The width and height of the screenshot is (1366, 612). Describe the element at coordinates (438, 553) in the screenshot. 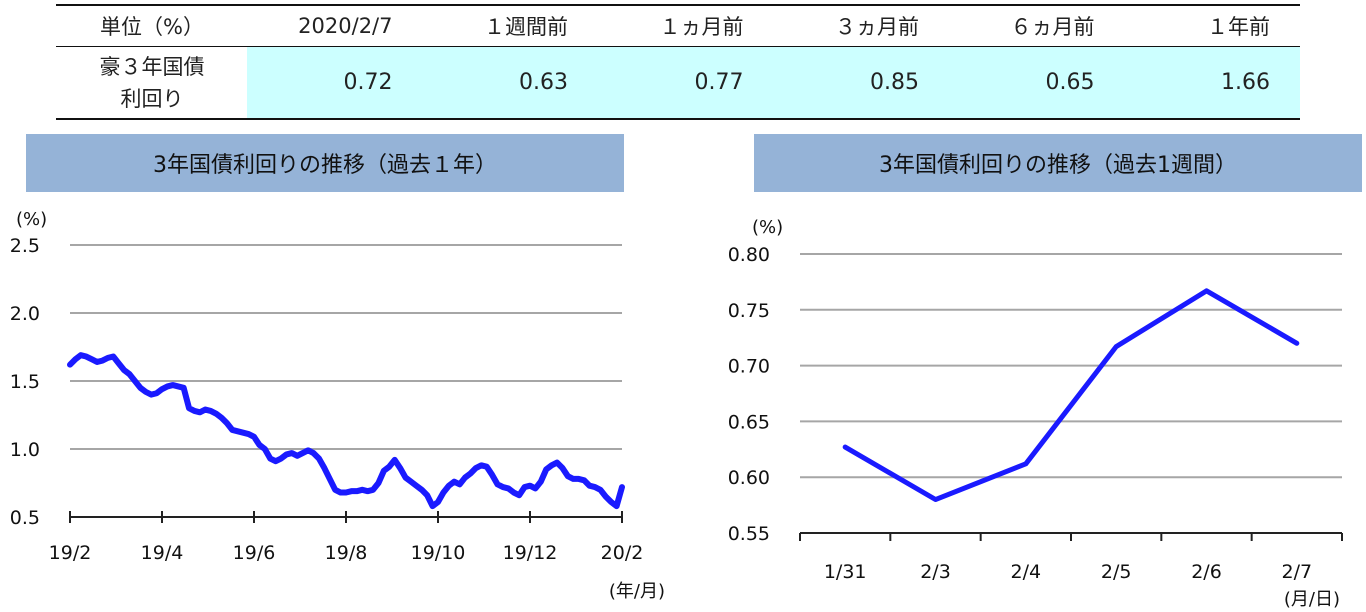

I see `x-tick-label: 19/10` at that location.